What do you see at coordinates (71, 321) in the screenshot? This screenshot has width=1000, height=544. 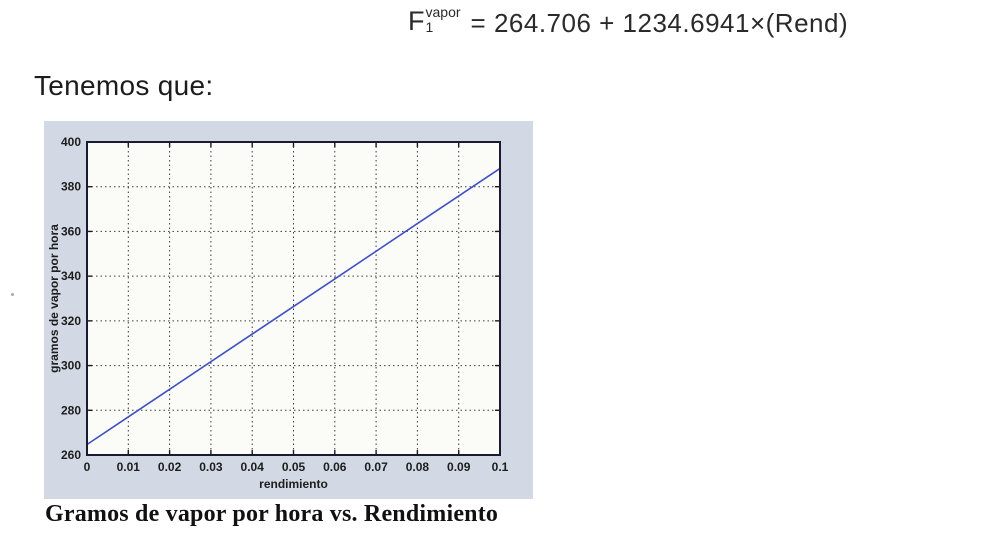 I see `y-tick-label: 320` at bounding box center [71, 321].